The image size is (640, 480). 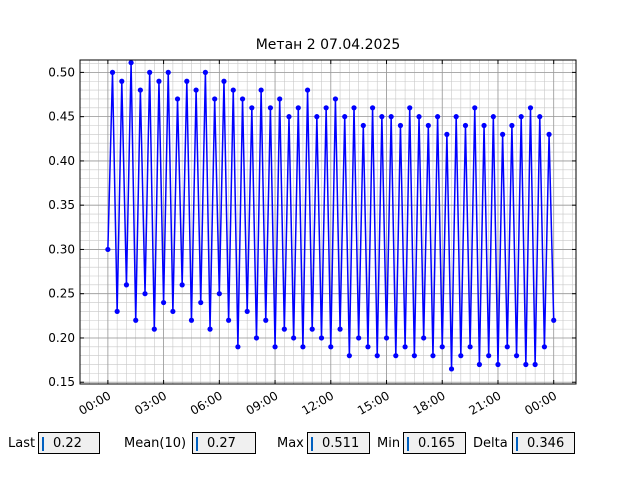 I want to click on y-tick-label: 0.30, so click(x=61, y=249).